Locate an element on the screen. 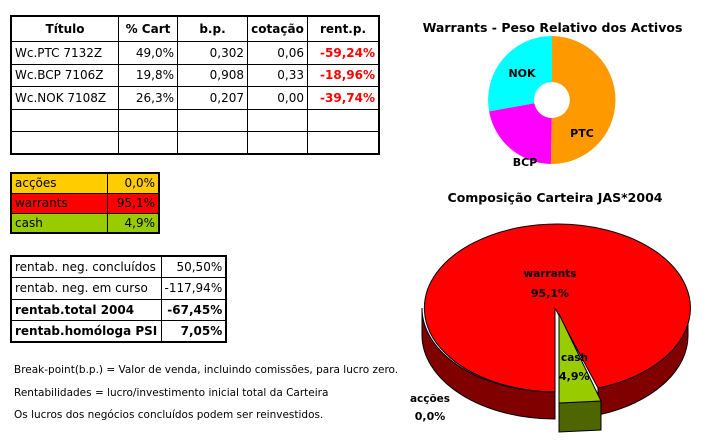 The image size is (727, 446). allocation-row-warrants: warrants 95,1% is located at coordinates (85, 203).